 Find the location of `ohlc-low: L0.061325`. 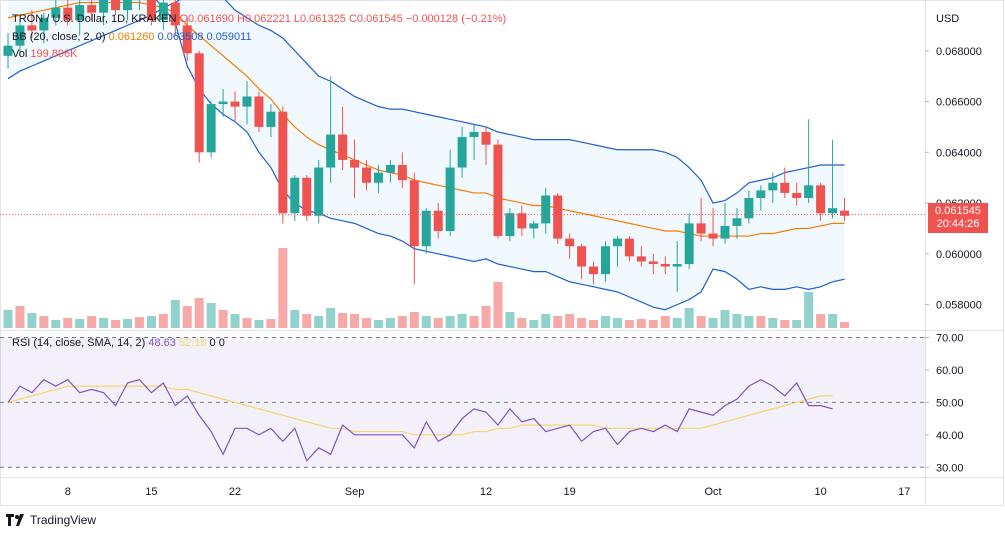

ohlc-low: L0.061325 is located at coordinates (319, 19).